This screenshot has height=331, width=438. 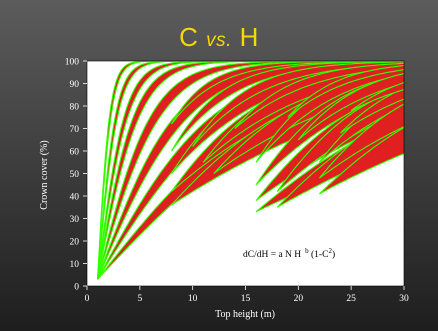 I want to click on y-axis-label: Crown cover (%), so click(x=44, y=174).